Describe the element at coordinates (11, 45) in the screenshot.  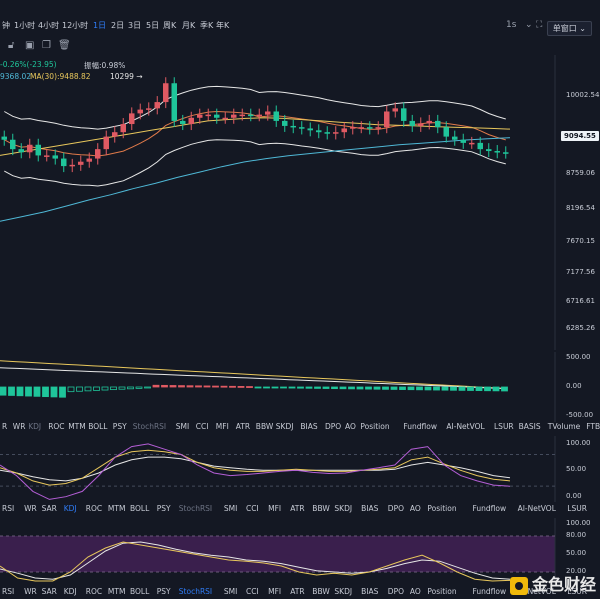
I see `lock-icon: 🔓︎` at that location.